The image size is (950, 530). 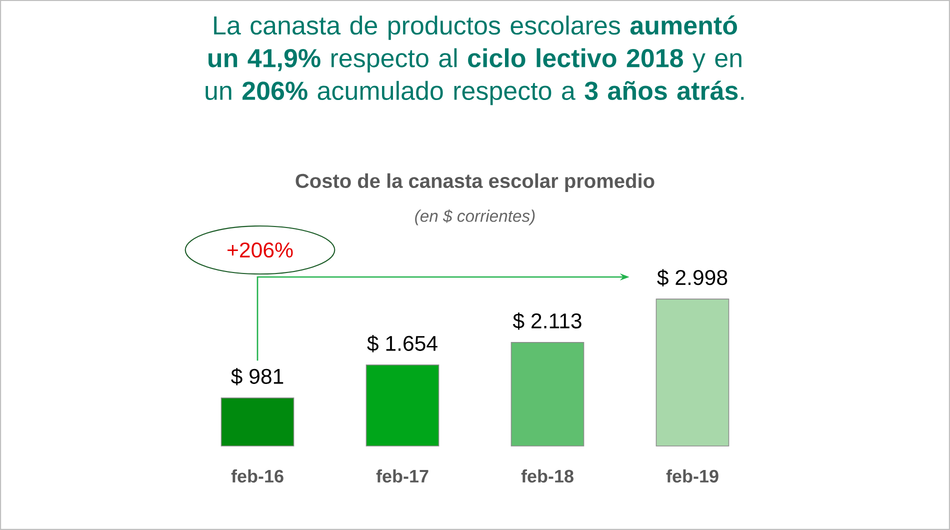 What do you see at coordinates (257, 476) in the screenshot?
I see `x-tick-label: feb-16` at bounding box center [257, 476].